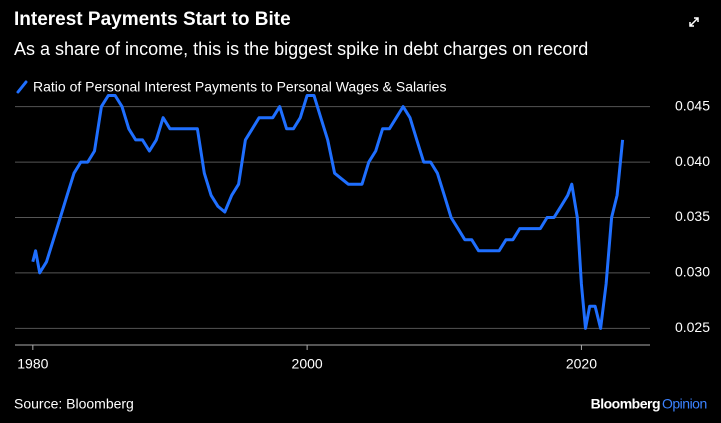  What do you see at coordinates (692, 161) in the screenshot?
I see `y-tick-label: 0.040` at bounding box center [692, 161].